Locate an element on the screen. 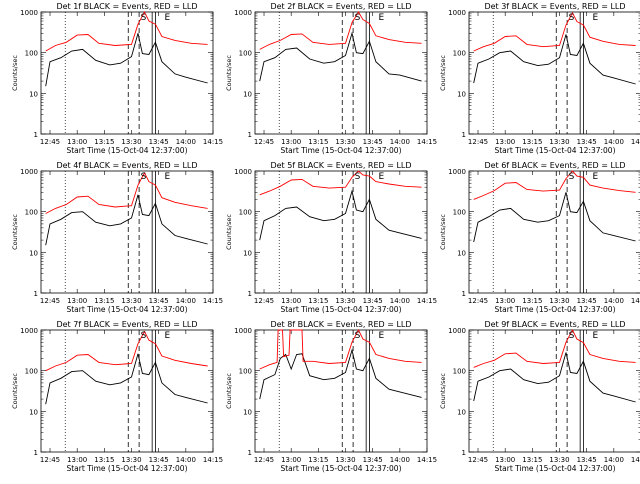 This screenshot has height=484, width=640. panel-title: Det 9f BLACK = Events, RED = LLD is located at coordinates (554, 324).